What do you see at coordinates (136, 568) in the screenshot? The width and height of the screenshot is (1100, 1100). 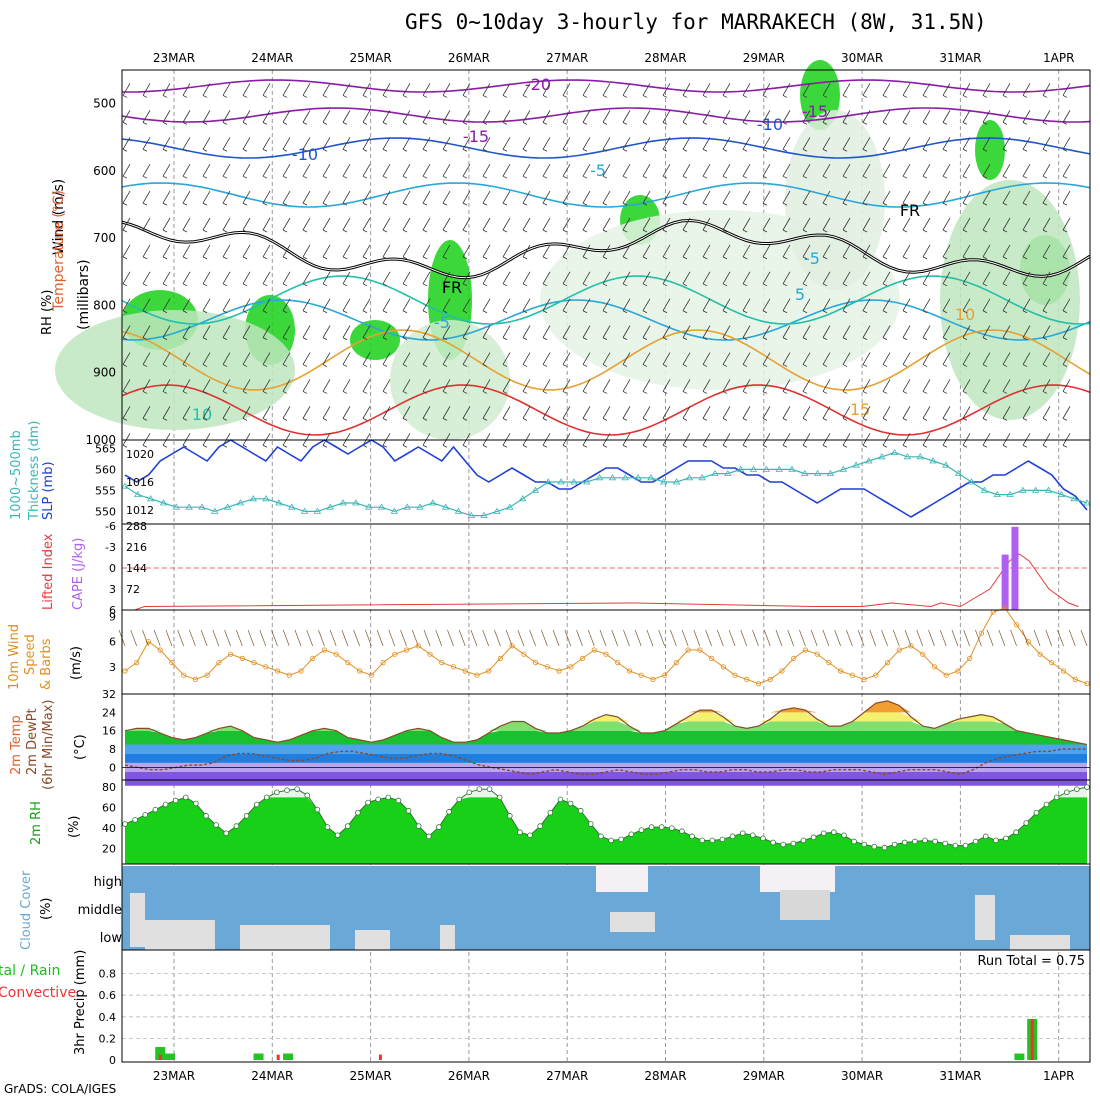 I see `cape-tick: 144` at bounding box center [136, 568].